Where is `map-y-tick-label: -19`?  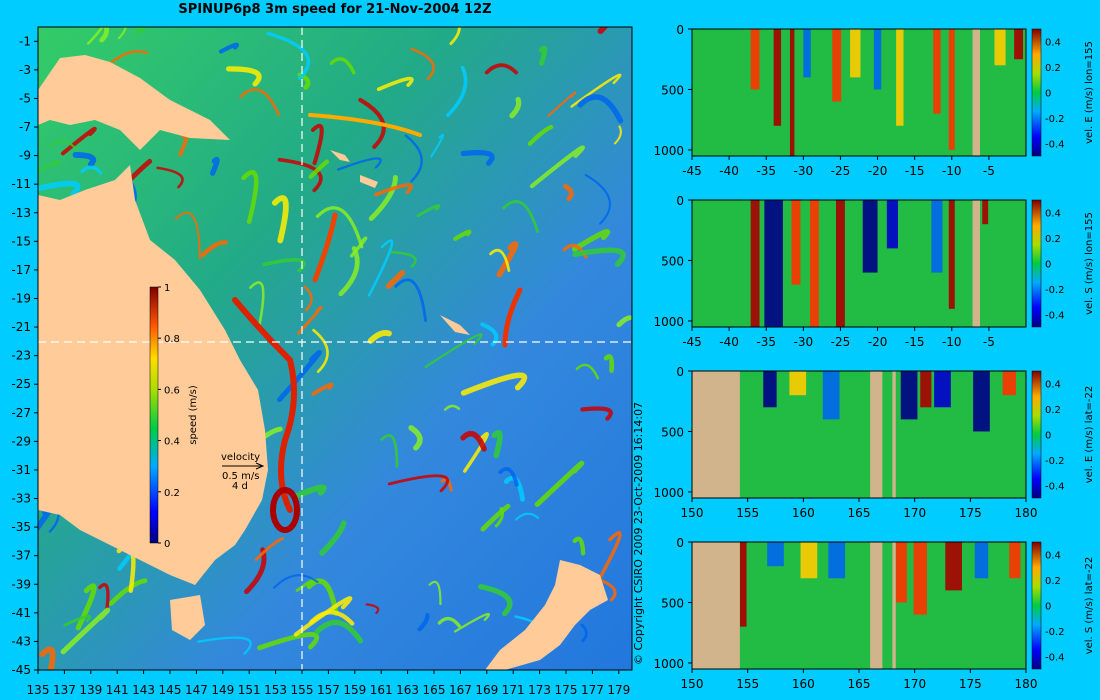 map-y-tick-label: -19 is located at coordinates (21, 298).